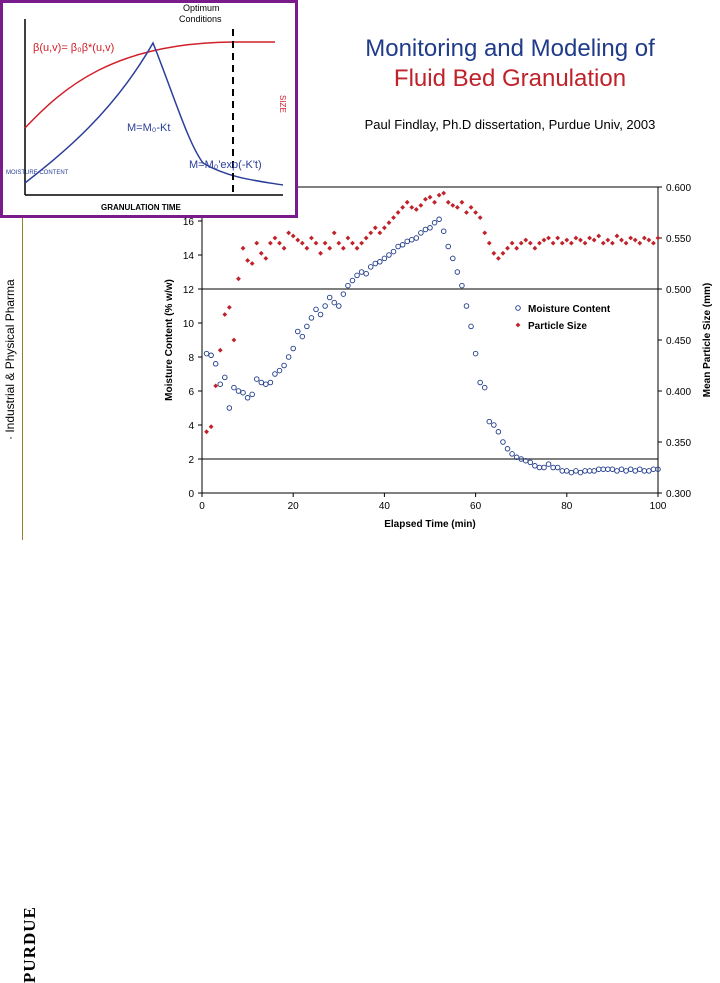 This screenshot has width=720, height=983. I want to click on y2-tick-label: 0.400, so click(678, 392).